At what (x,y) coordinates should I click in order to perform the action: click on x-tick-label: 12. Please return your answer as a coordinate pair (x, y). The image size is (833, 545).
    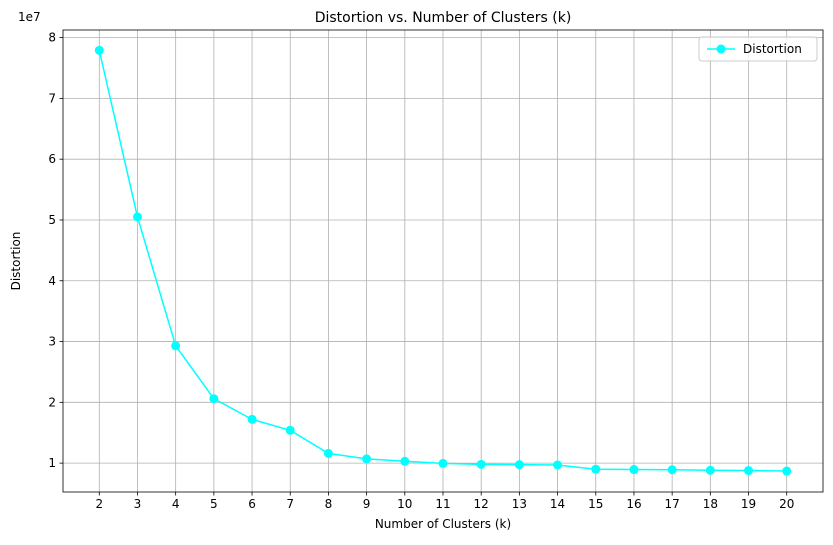
    Looking at the image, I should click on (481, 504).